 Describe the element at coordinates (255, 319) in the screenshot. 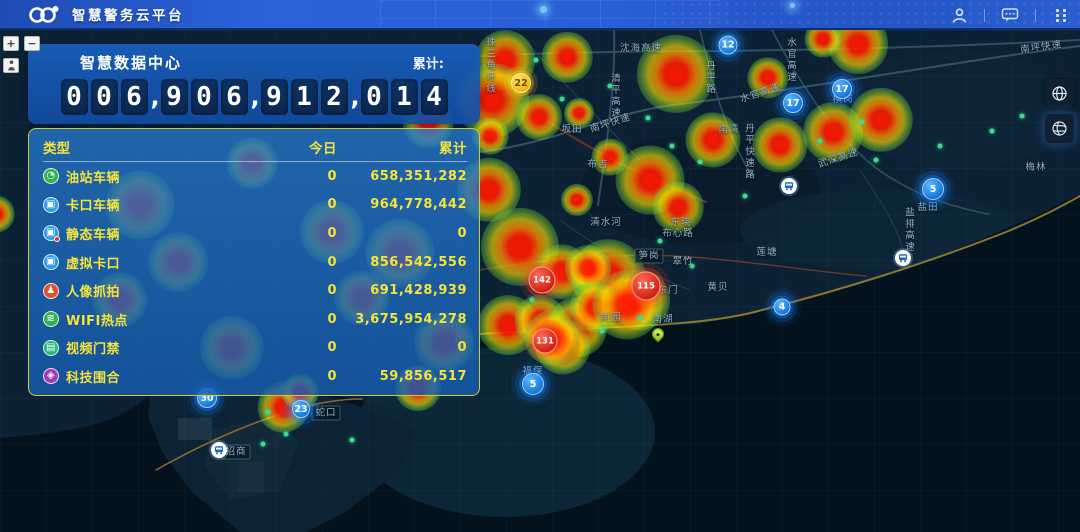

I see `stats-row: ≋ WIFI热点 0 3,675,954,278` at that location.